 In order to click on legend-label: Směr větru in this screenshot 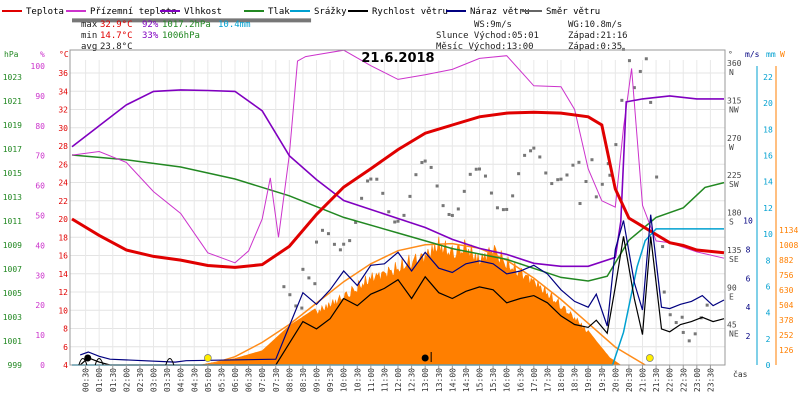, I will do `click(573, 12)`.